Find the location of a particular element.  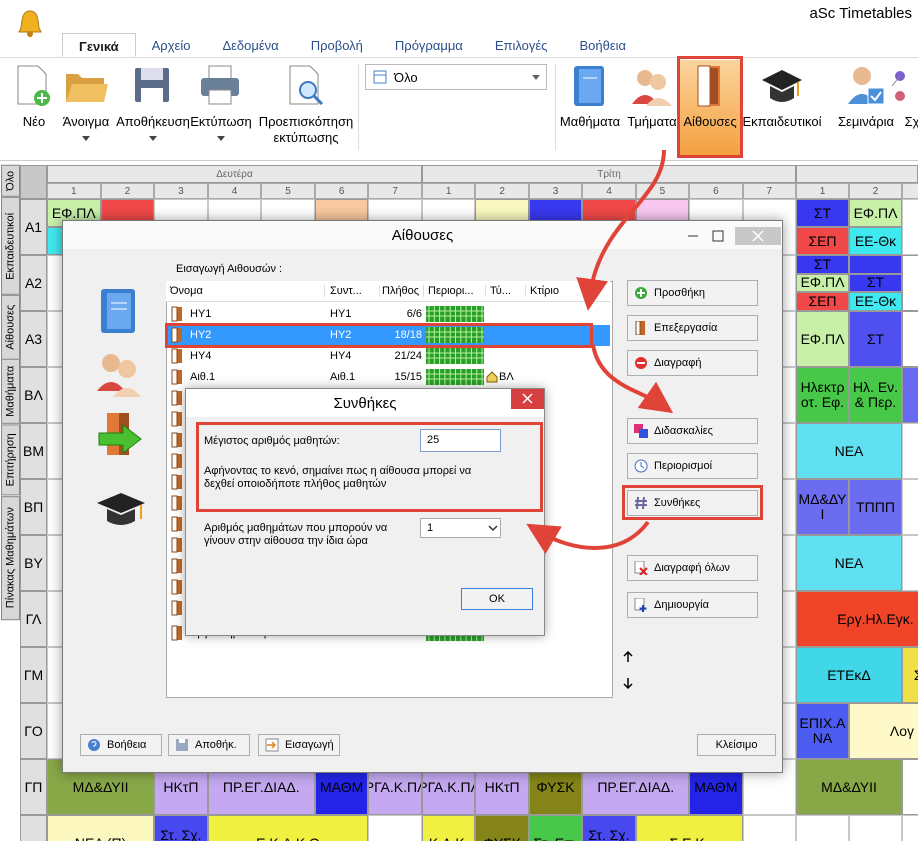

period-header: 1 is located at coordinates (822, 191).